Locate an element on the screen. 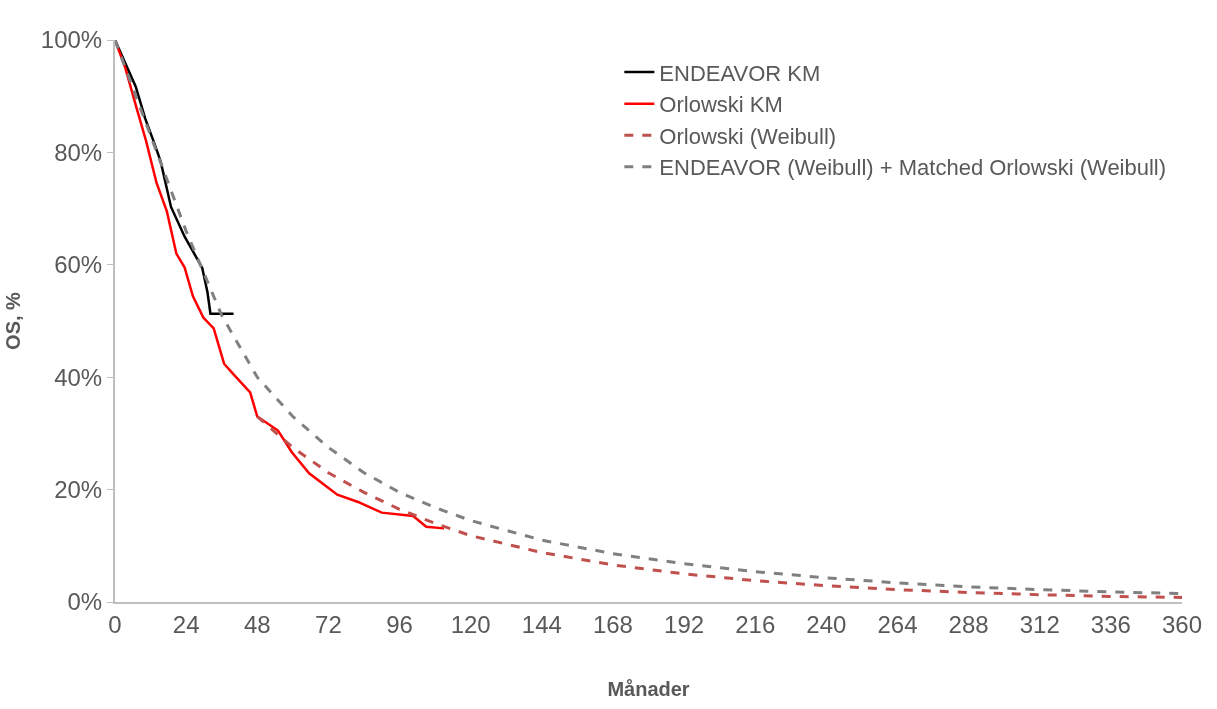 Image resolution: width=1217 pixels, height=709 pixels. x-tick-label: 240 is located at coordinates (826, 624).